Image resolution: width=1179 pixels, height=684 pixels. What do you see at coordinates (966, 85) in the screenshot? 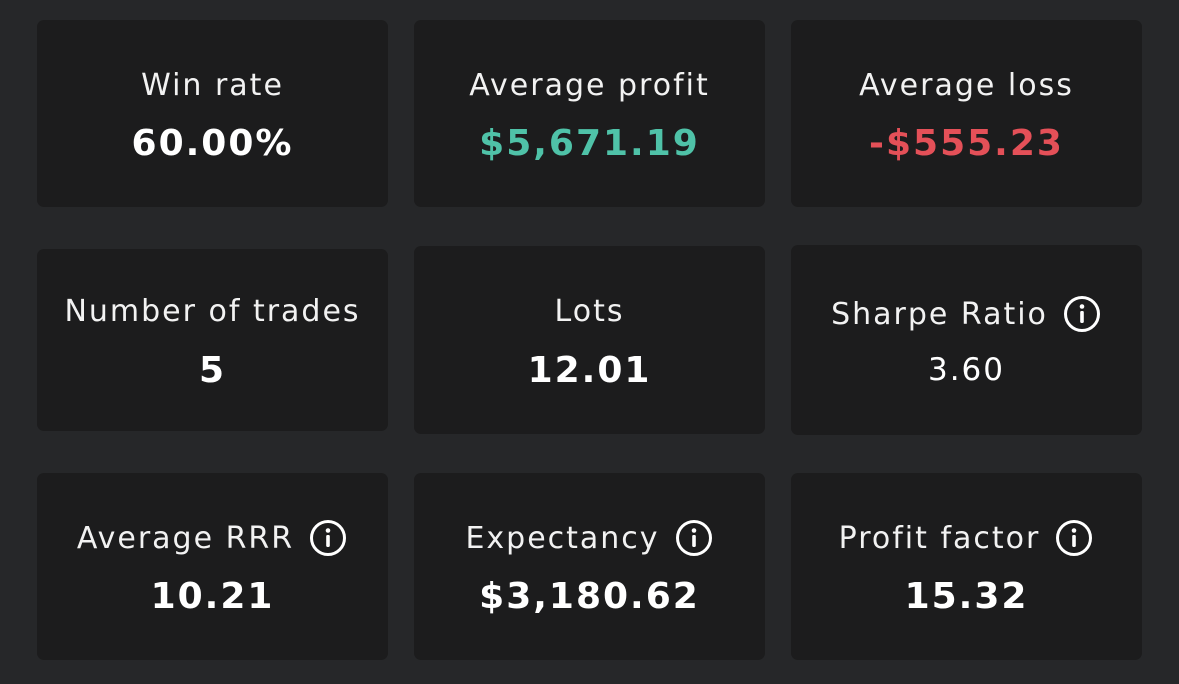
I see `stat-label: Average loss` at bounding box center [966, 85].